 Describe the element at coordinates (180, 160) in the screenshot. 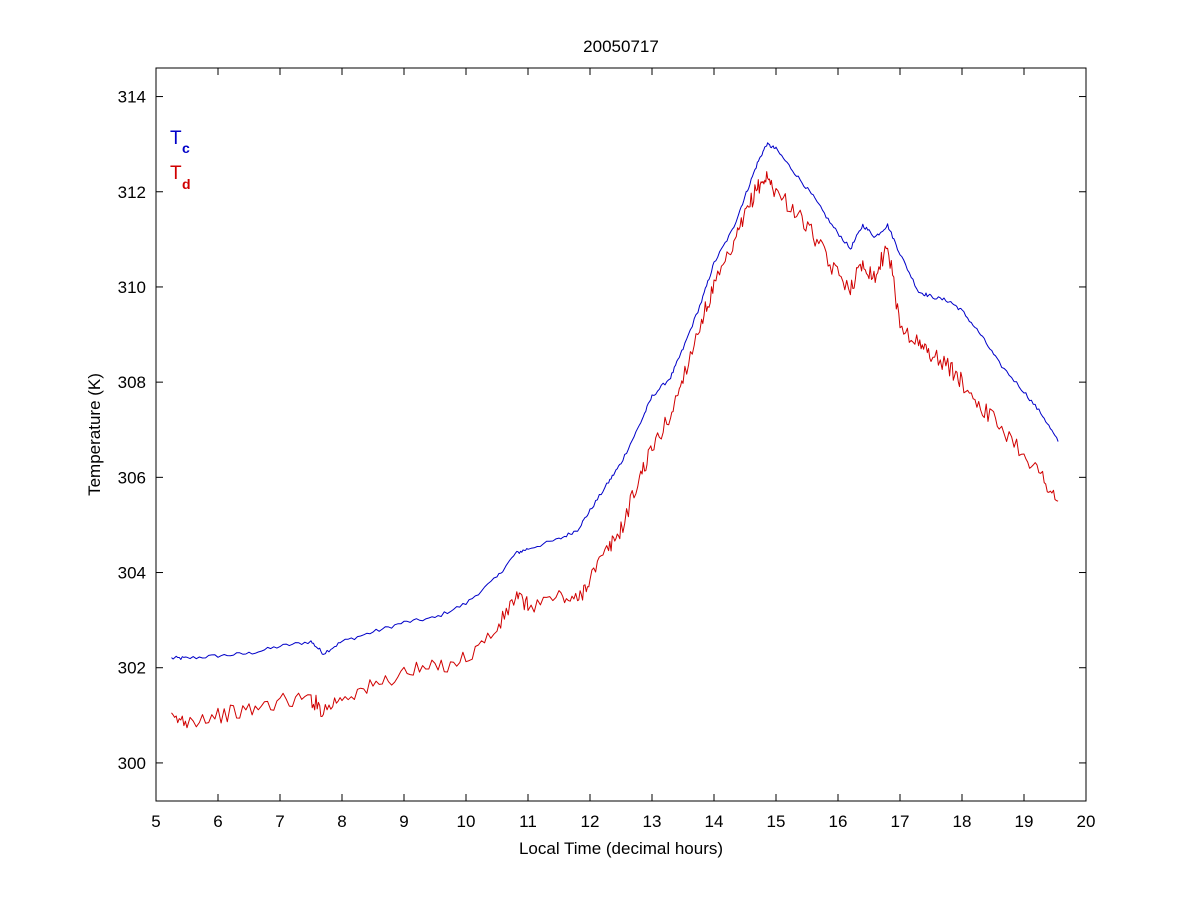

I see `legend: T c T d` at that location.